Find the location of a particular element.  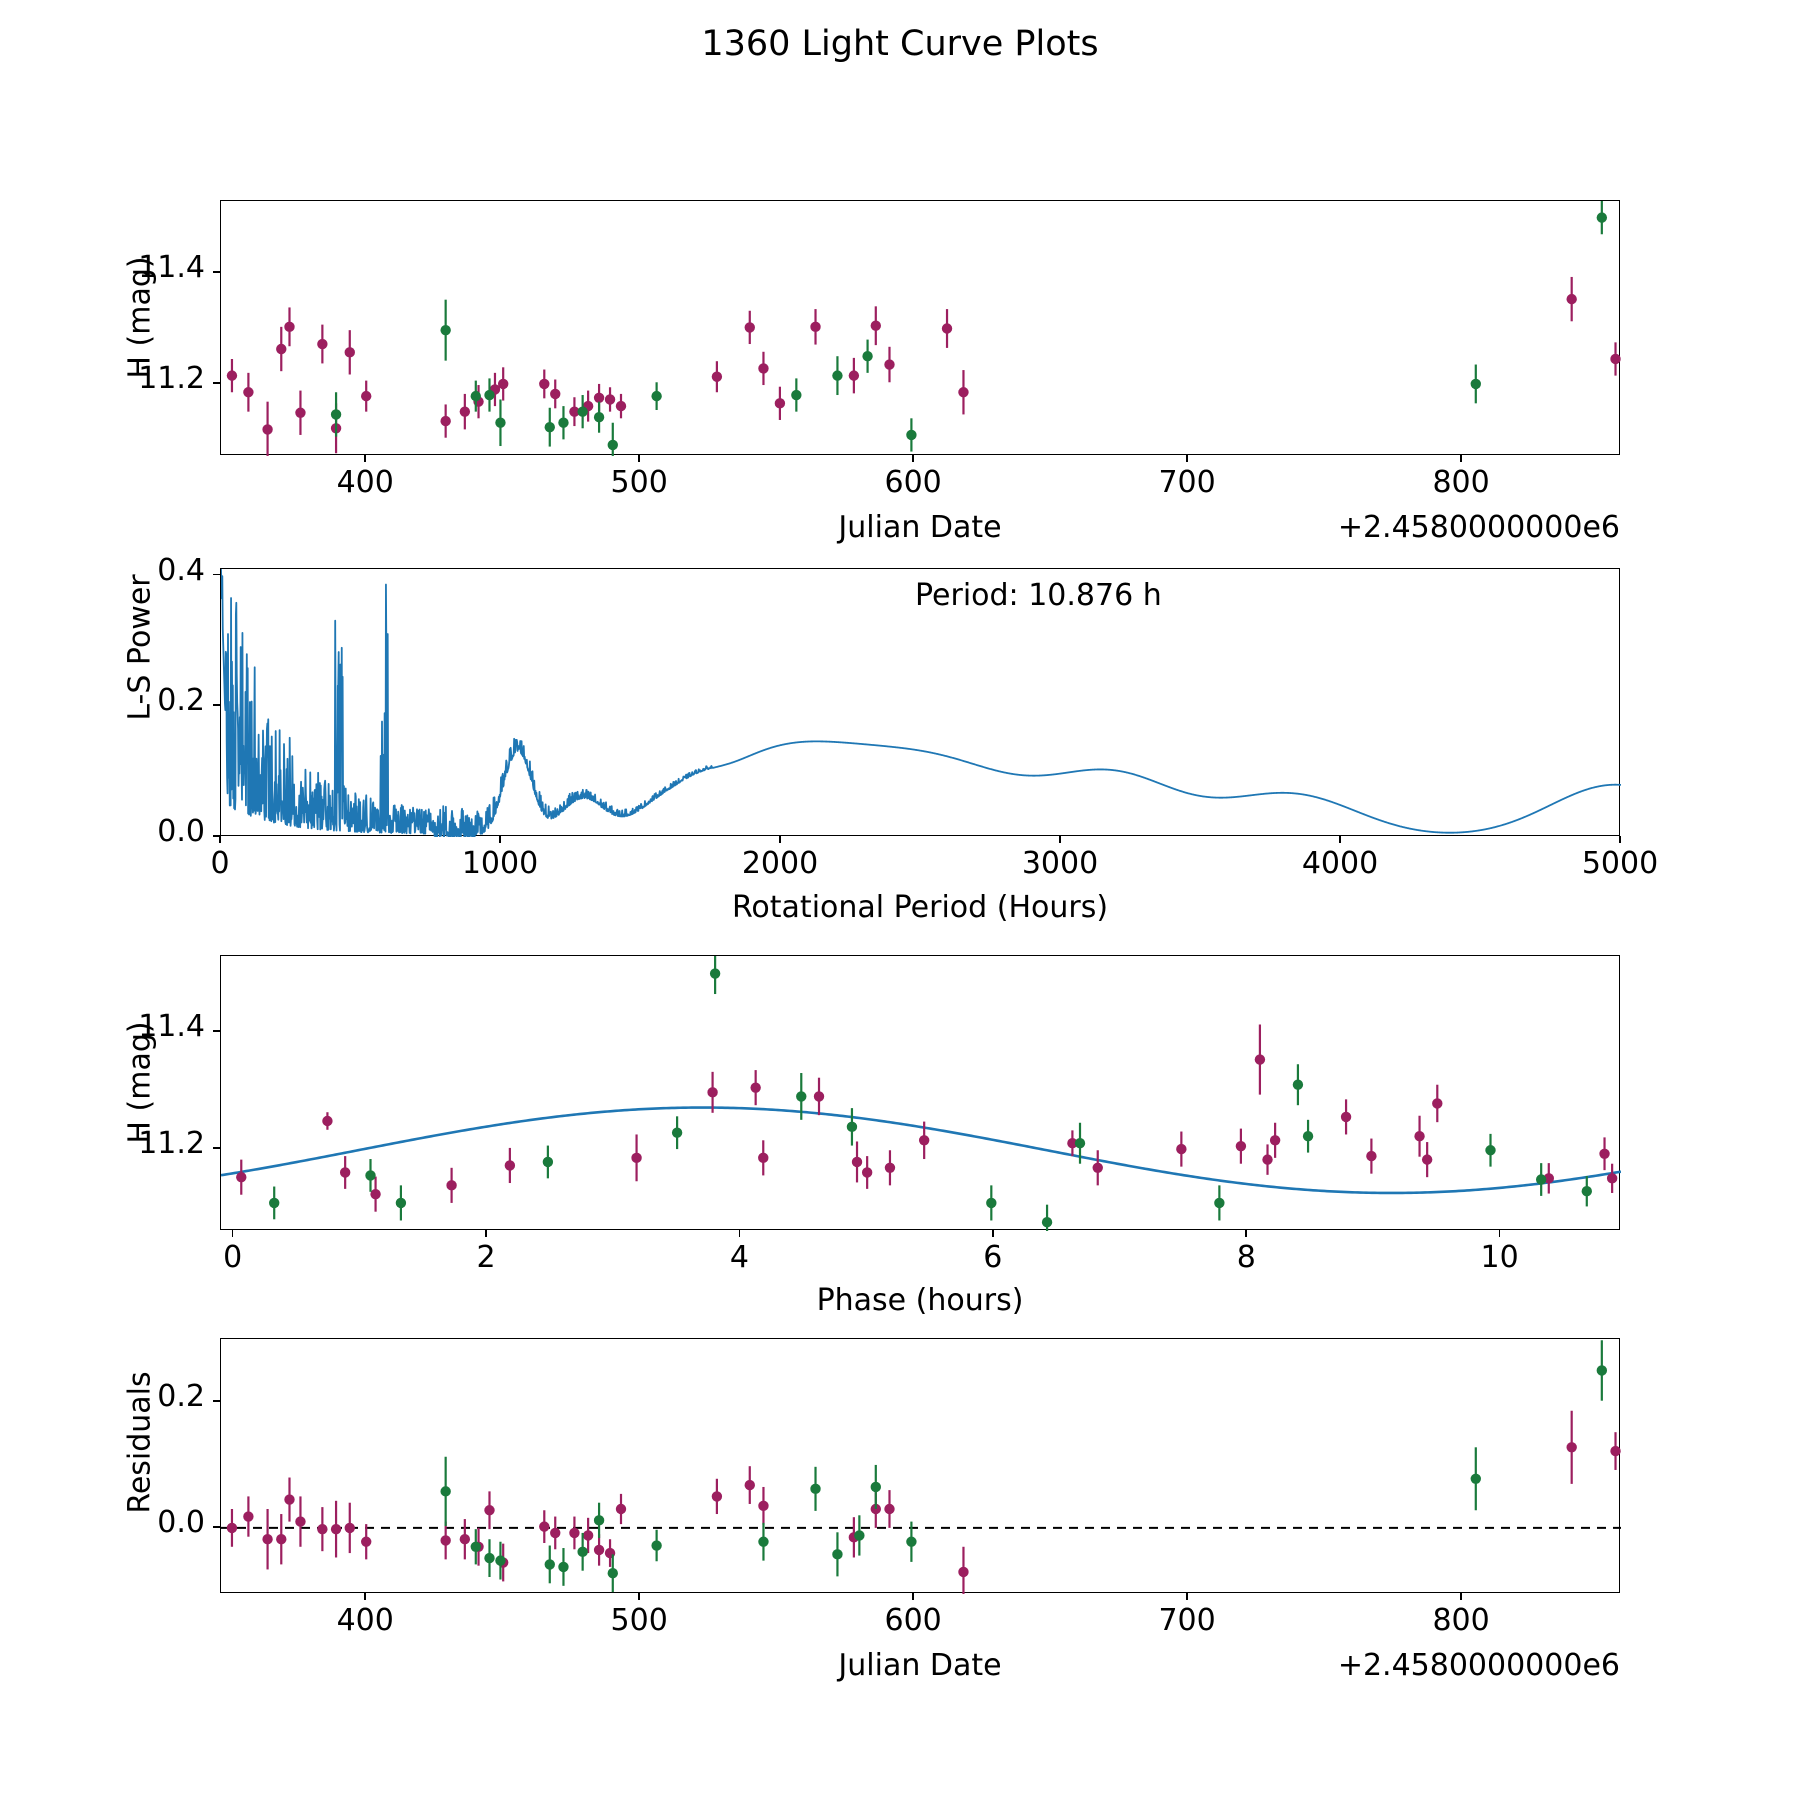

figure-title: 1360 Light Curve Plots is located at coordinates (900, 44).